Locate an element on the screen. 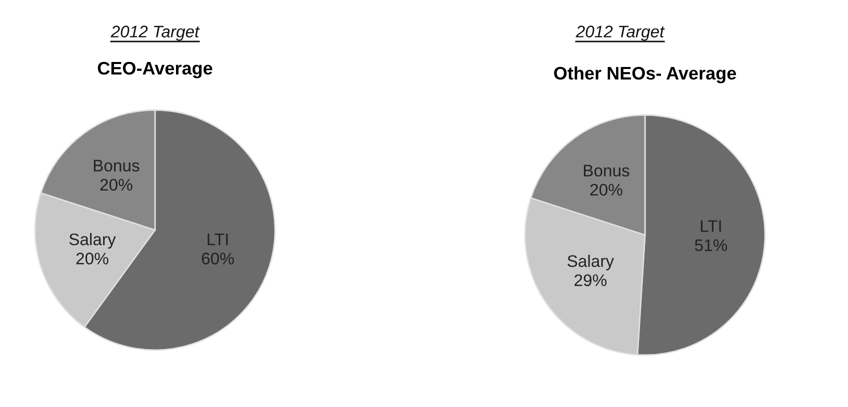 Image resolution: width=848 pixels, height=407 pixels. chart-subtitle: Other NEOs- Average is located at coordinates (645, 75).